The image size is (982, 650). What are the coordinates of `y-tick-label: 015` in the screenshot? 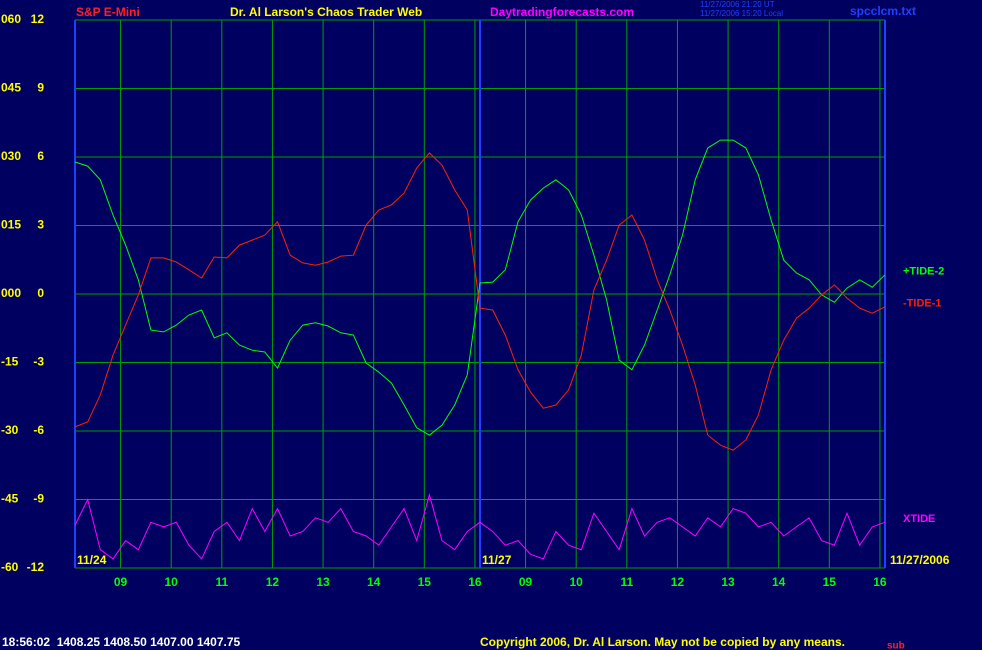 It's located at (11, 225).